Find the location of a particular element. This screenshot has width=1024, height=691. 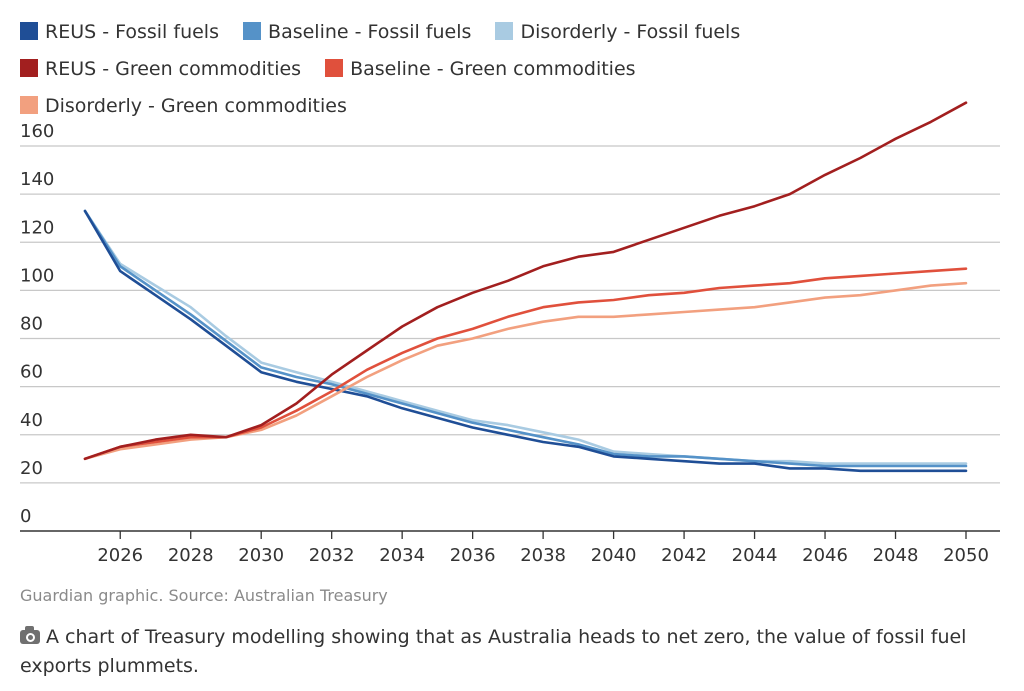

legend-item-reus-green: REUS - Green commodities is located at coordinates (160, 69).